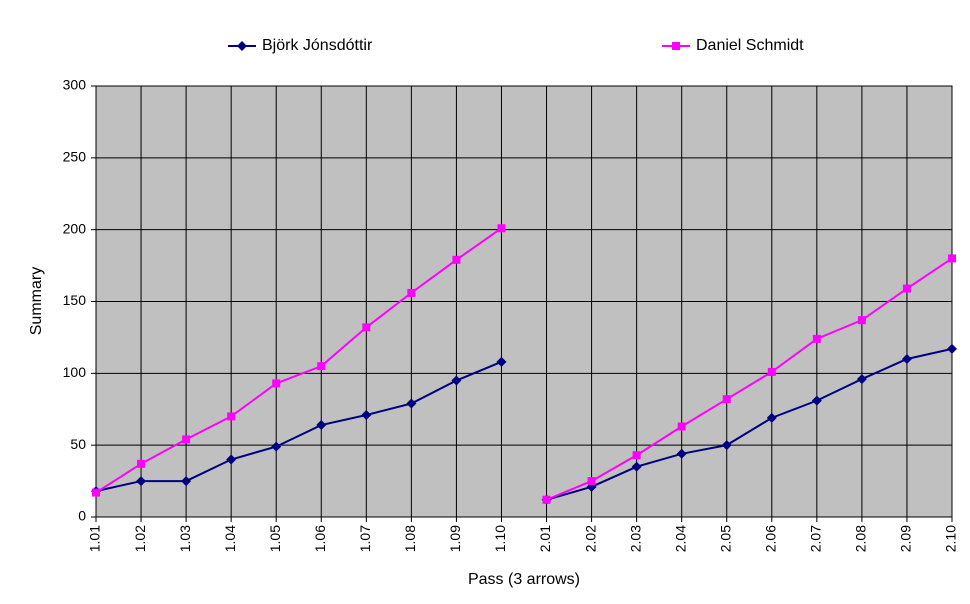  I want to click on x-tick-label: 1.02, so click(140, 538).